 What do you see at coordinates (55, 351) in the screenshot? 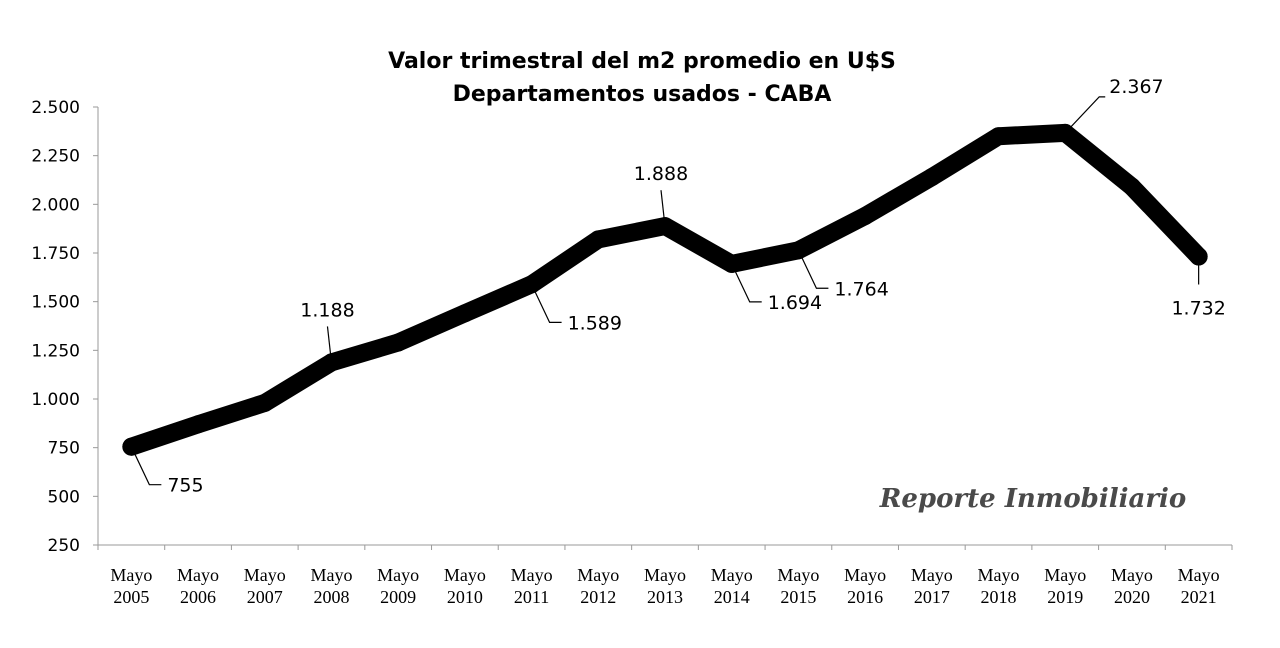
I see `y-tick-label: 1.250` at bounding box center [55, 351].